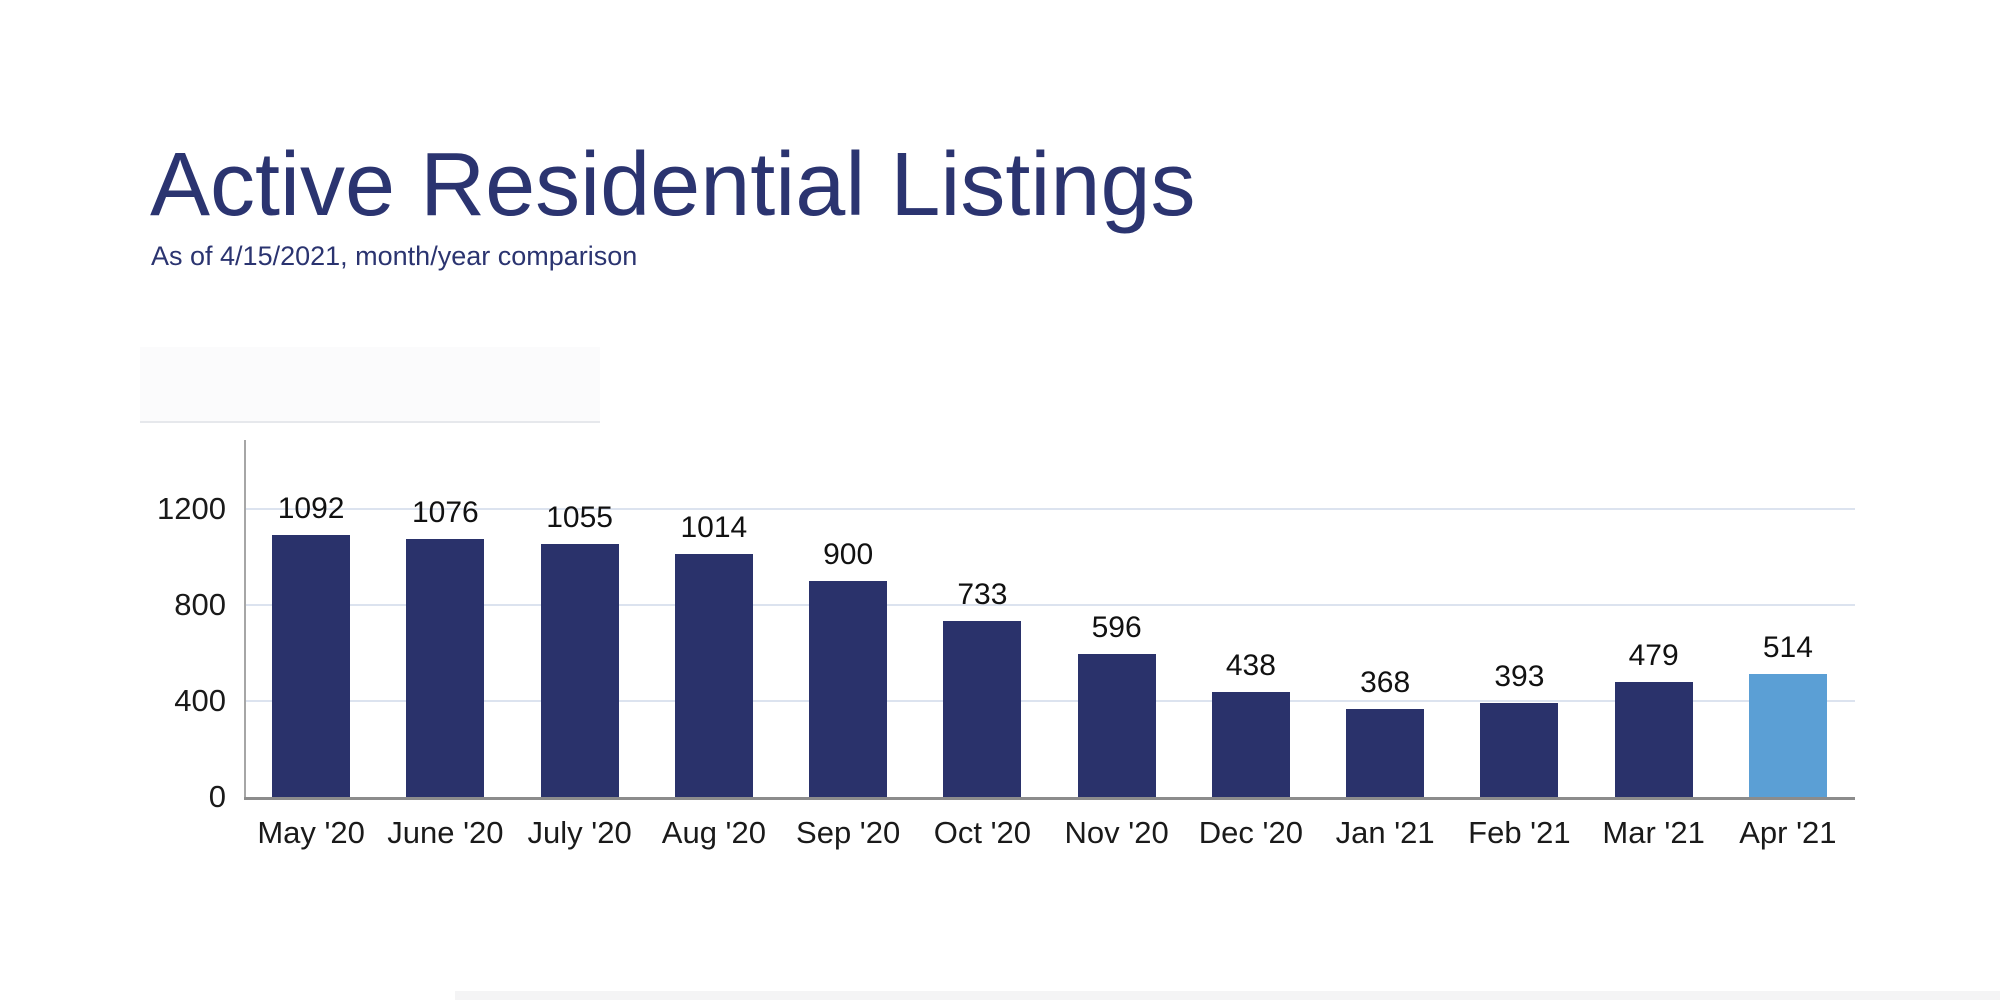 The height and width of the screenshot is (1000, 2000). Describe the element at coordinates (848, 554) in the screenshot. I see `bar-value-label: 900` at that location.